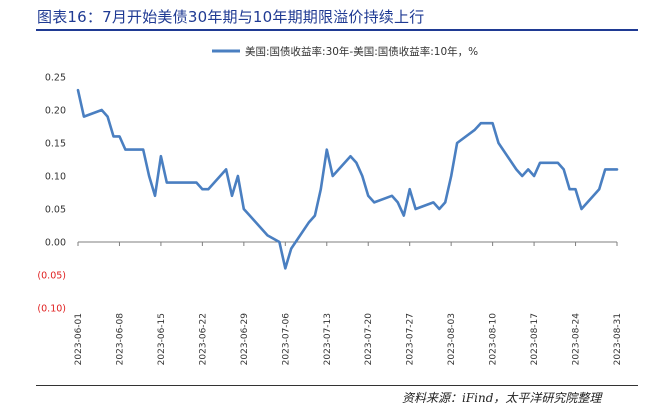 This screenshot has width=656, height=409. Describe the element at coordinates (452, 339) in the screenshot. I see `x-tick-label: 2023-08-03` at that location.